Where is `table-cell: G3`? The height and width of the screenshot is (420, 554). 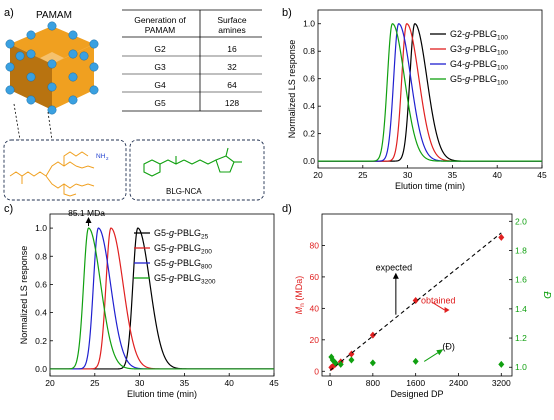 table-cell: G3 is located at coordinates (160, 67).